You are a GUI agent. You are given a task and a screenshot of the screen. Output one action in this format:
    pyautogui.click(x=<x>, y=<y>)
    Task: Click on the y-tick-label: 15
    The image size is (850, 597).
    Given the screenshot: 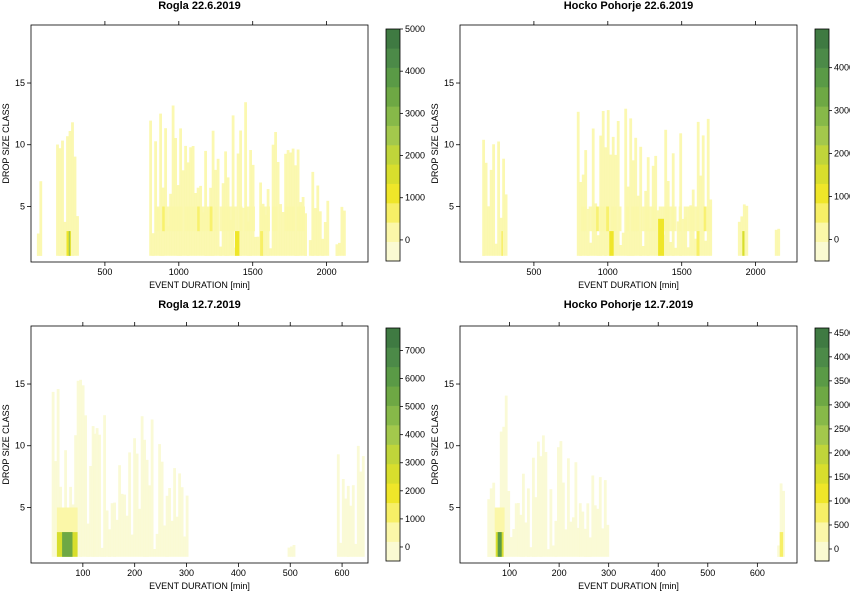 What is the action you would take?
    pyautogui.click(x=20, y=384)
    